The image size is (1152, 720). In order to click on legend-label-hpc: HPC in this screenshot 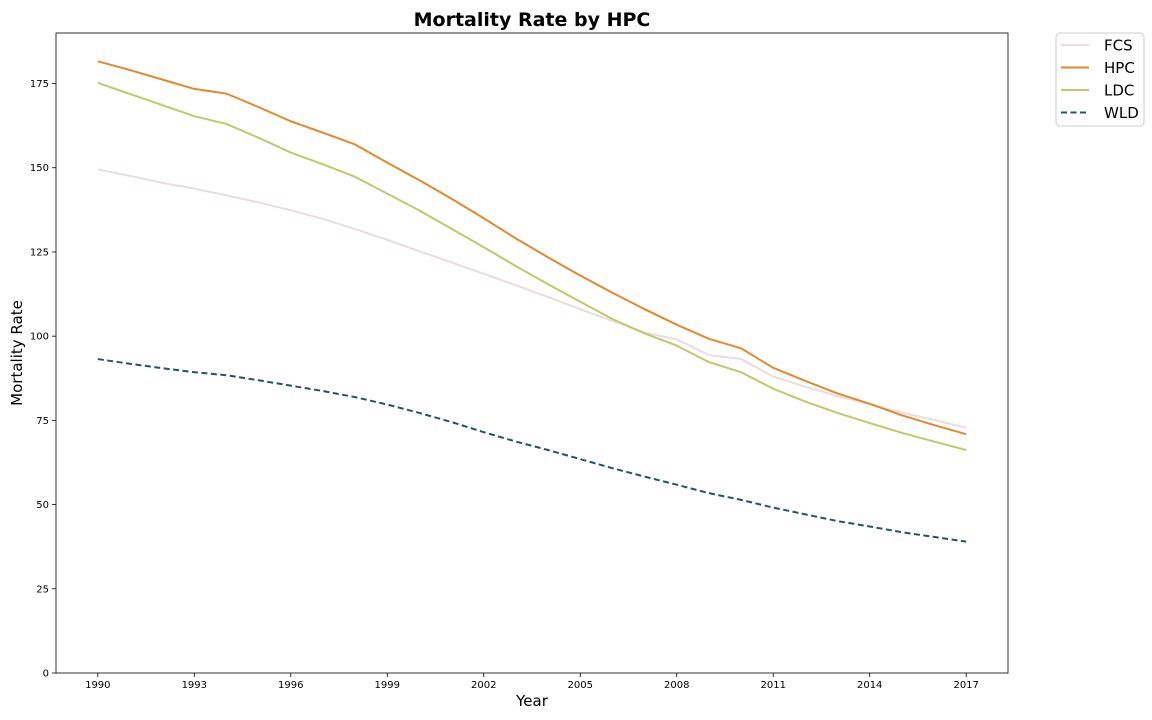, I will do `click(1119, 68)`.